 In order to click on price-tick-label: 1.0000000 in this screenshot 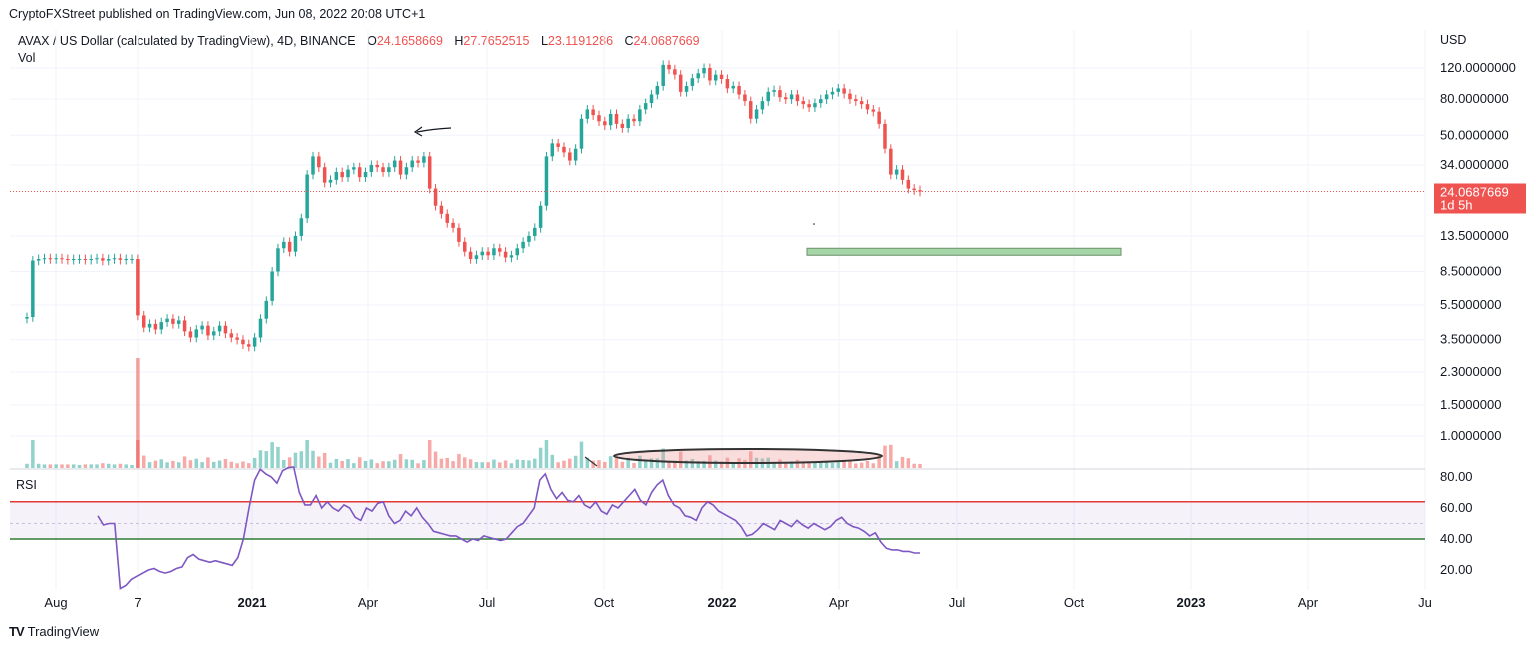, I will do `click(1470, 435)`.